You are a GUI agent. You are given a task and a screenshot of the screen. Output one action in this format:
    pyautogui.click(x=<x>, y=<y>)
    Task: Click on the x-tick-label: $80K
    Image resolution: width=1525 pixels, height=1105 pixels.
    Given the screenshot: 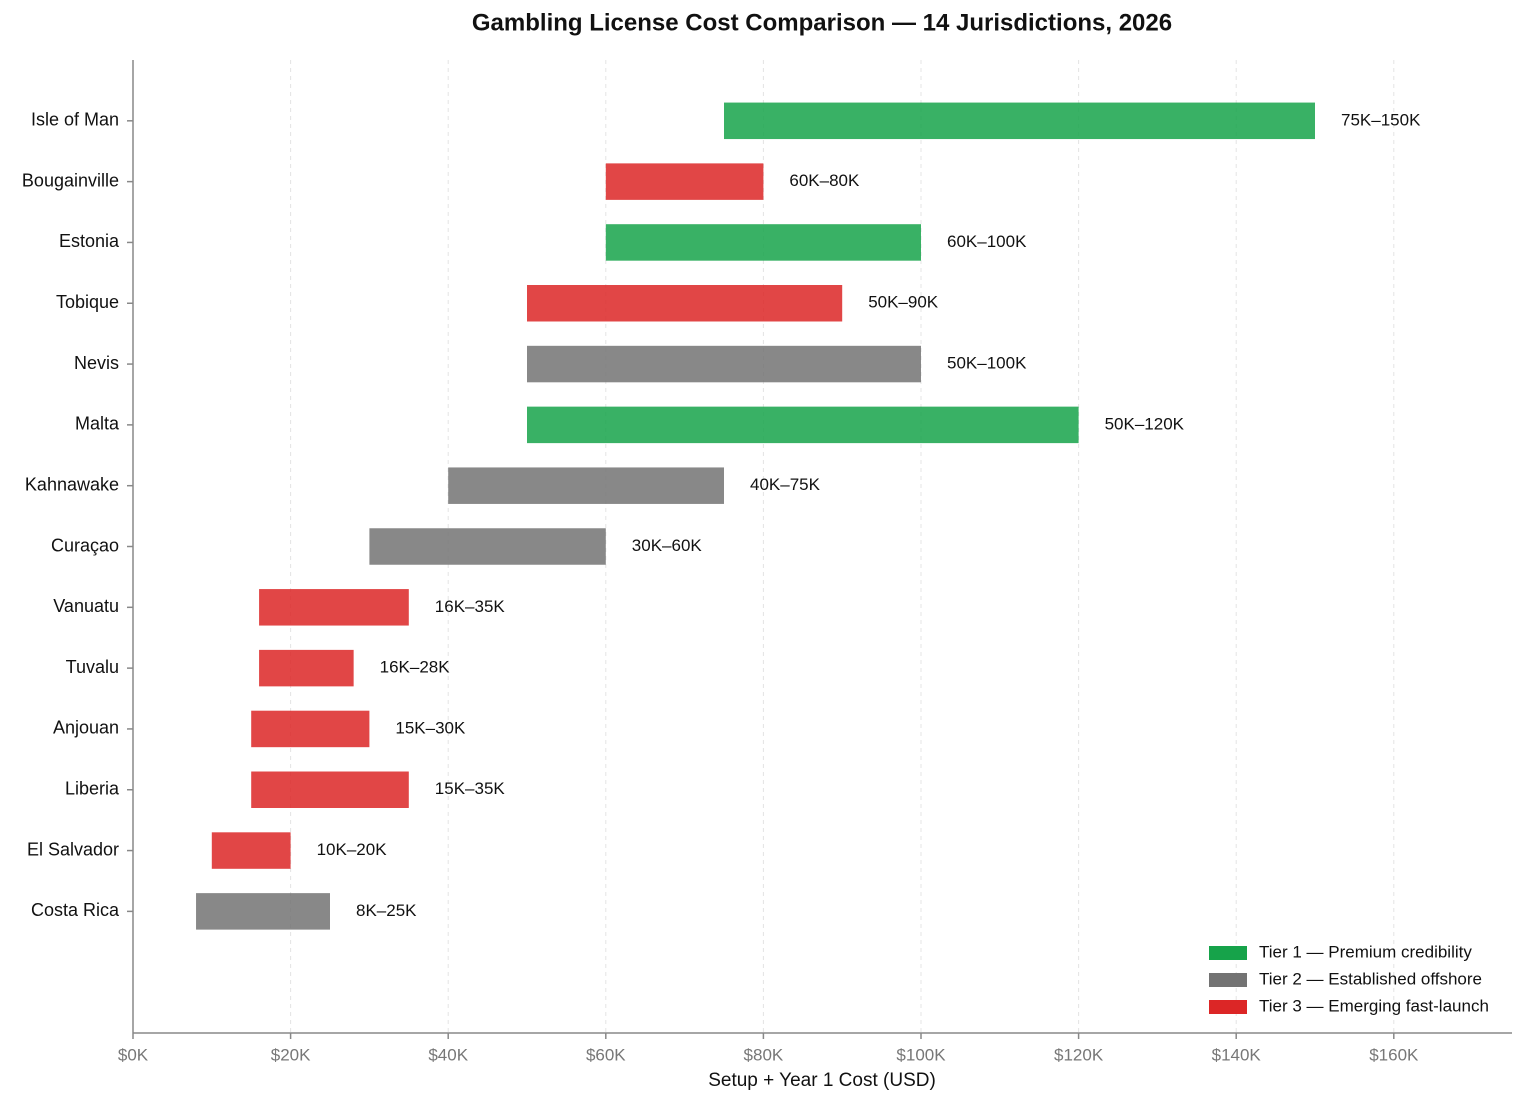 What is the action you would take?
    pyautogui.click(x=764, y=1054)
    